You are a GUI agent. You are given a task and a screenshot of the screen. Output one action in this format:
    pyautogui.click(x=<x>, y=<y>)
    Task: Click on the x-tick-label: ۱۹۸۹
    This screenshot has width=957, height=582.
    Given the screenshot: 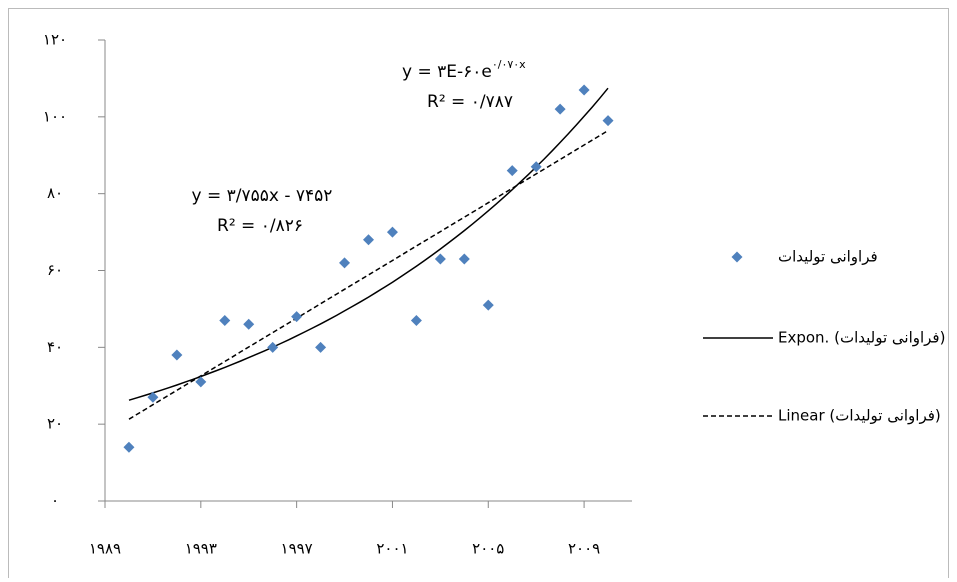 What is the action you would take?
    pyautogui.click(x=105, y=549)
    